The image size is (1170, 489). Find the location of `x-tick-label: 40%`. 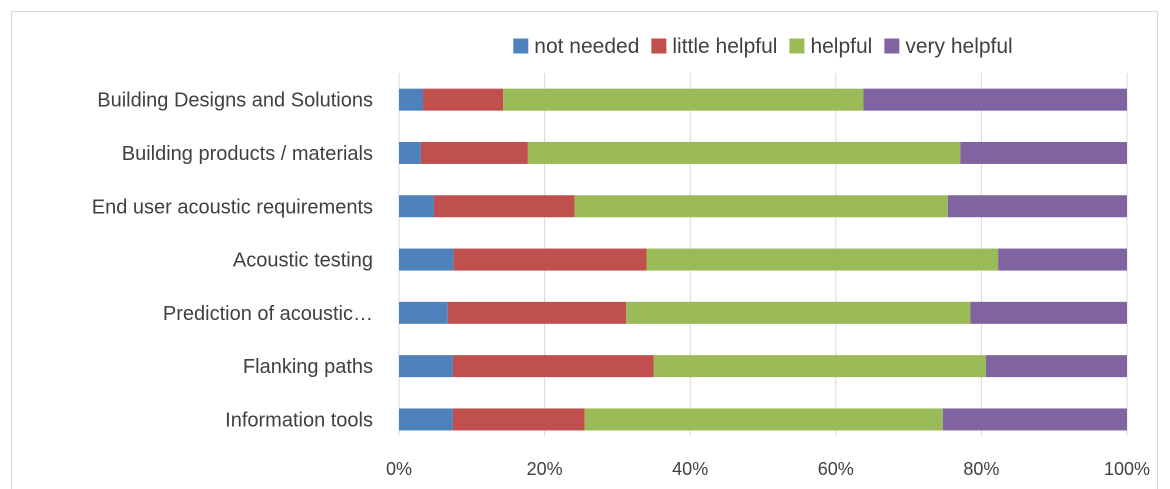

x-tick-label: 40% is located at coordinates (690, 469).